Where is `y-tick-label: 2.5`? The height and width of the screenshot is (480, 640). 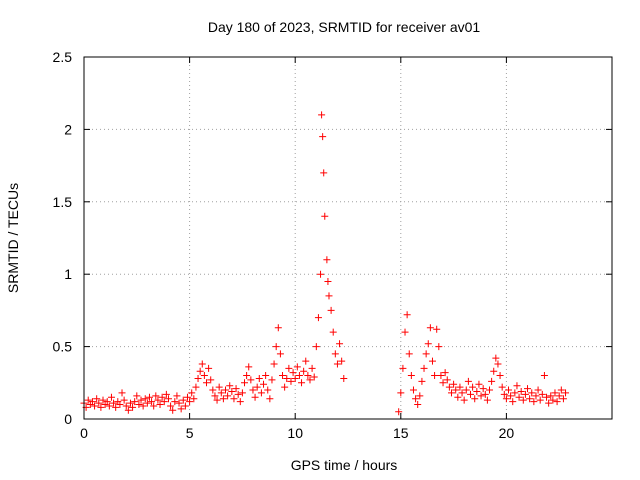
y-tick-label: 2.5 is located at coordinates (63, 57).